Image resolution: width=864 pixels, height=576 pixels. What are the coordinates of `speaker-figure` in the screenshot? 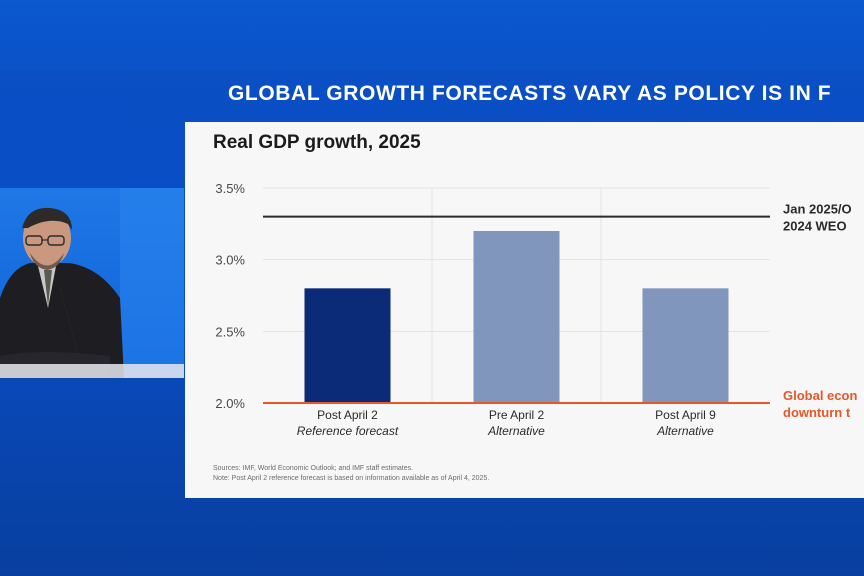 It's located at (92, 283).